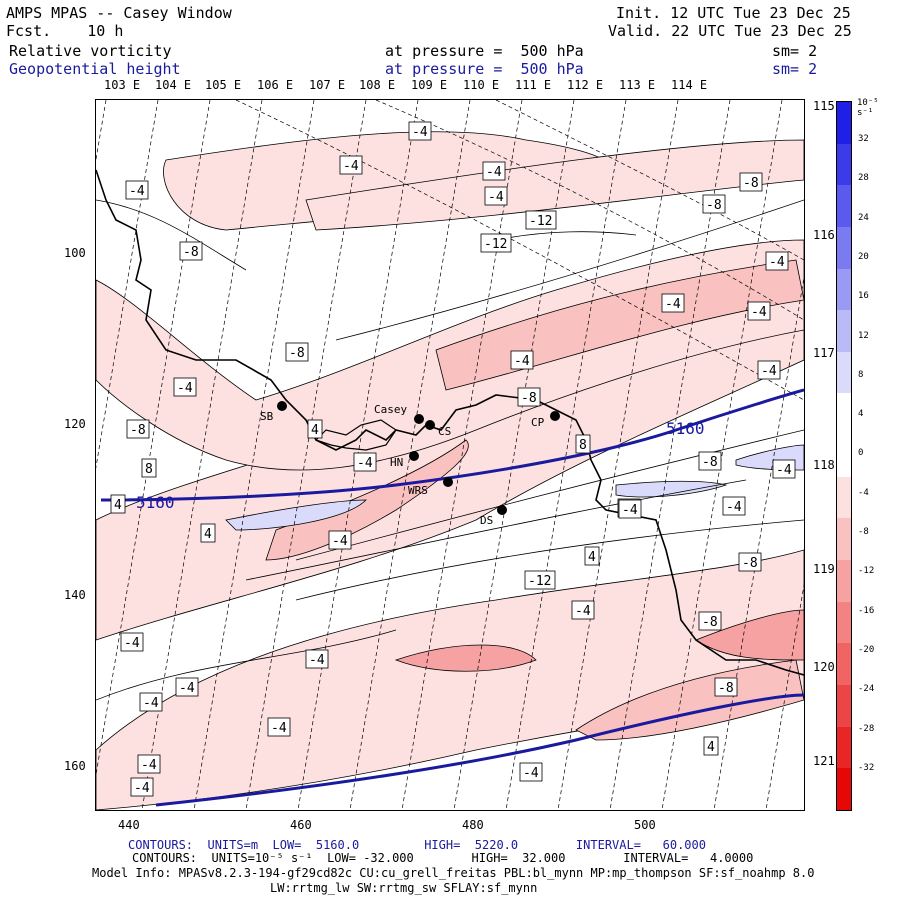  Describe the element at coordinates (863, 139) in the screenshot. I see `colorbar-tick-label: 32` at that location.